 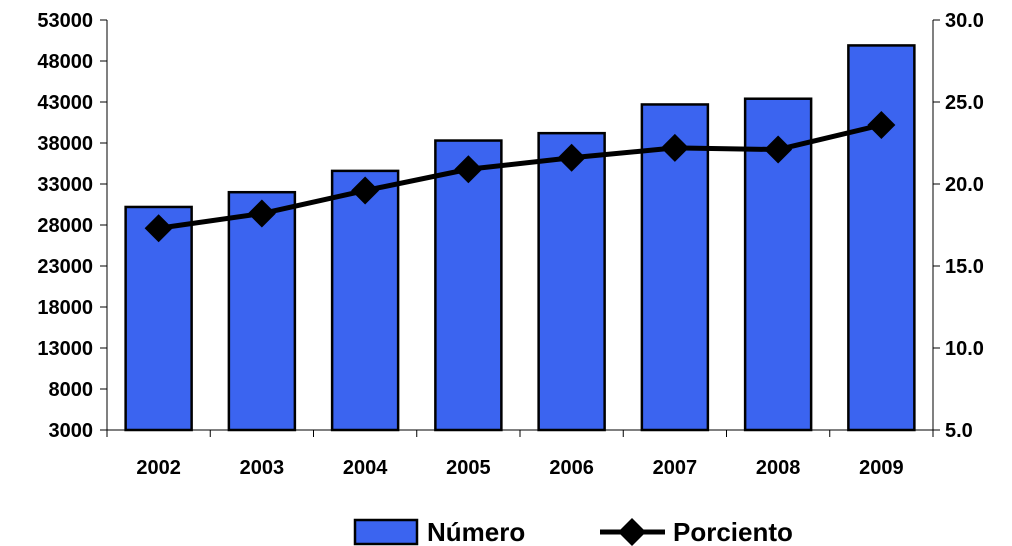 I want to click on left-tick-label: 48000, so click(x=65, y=62).